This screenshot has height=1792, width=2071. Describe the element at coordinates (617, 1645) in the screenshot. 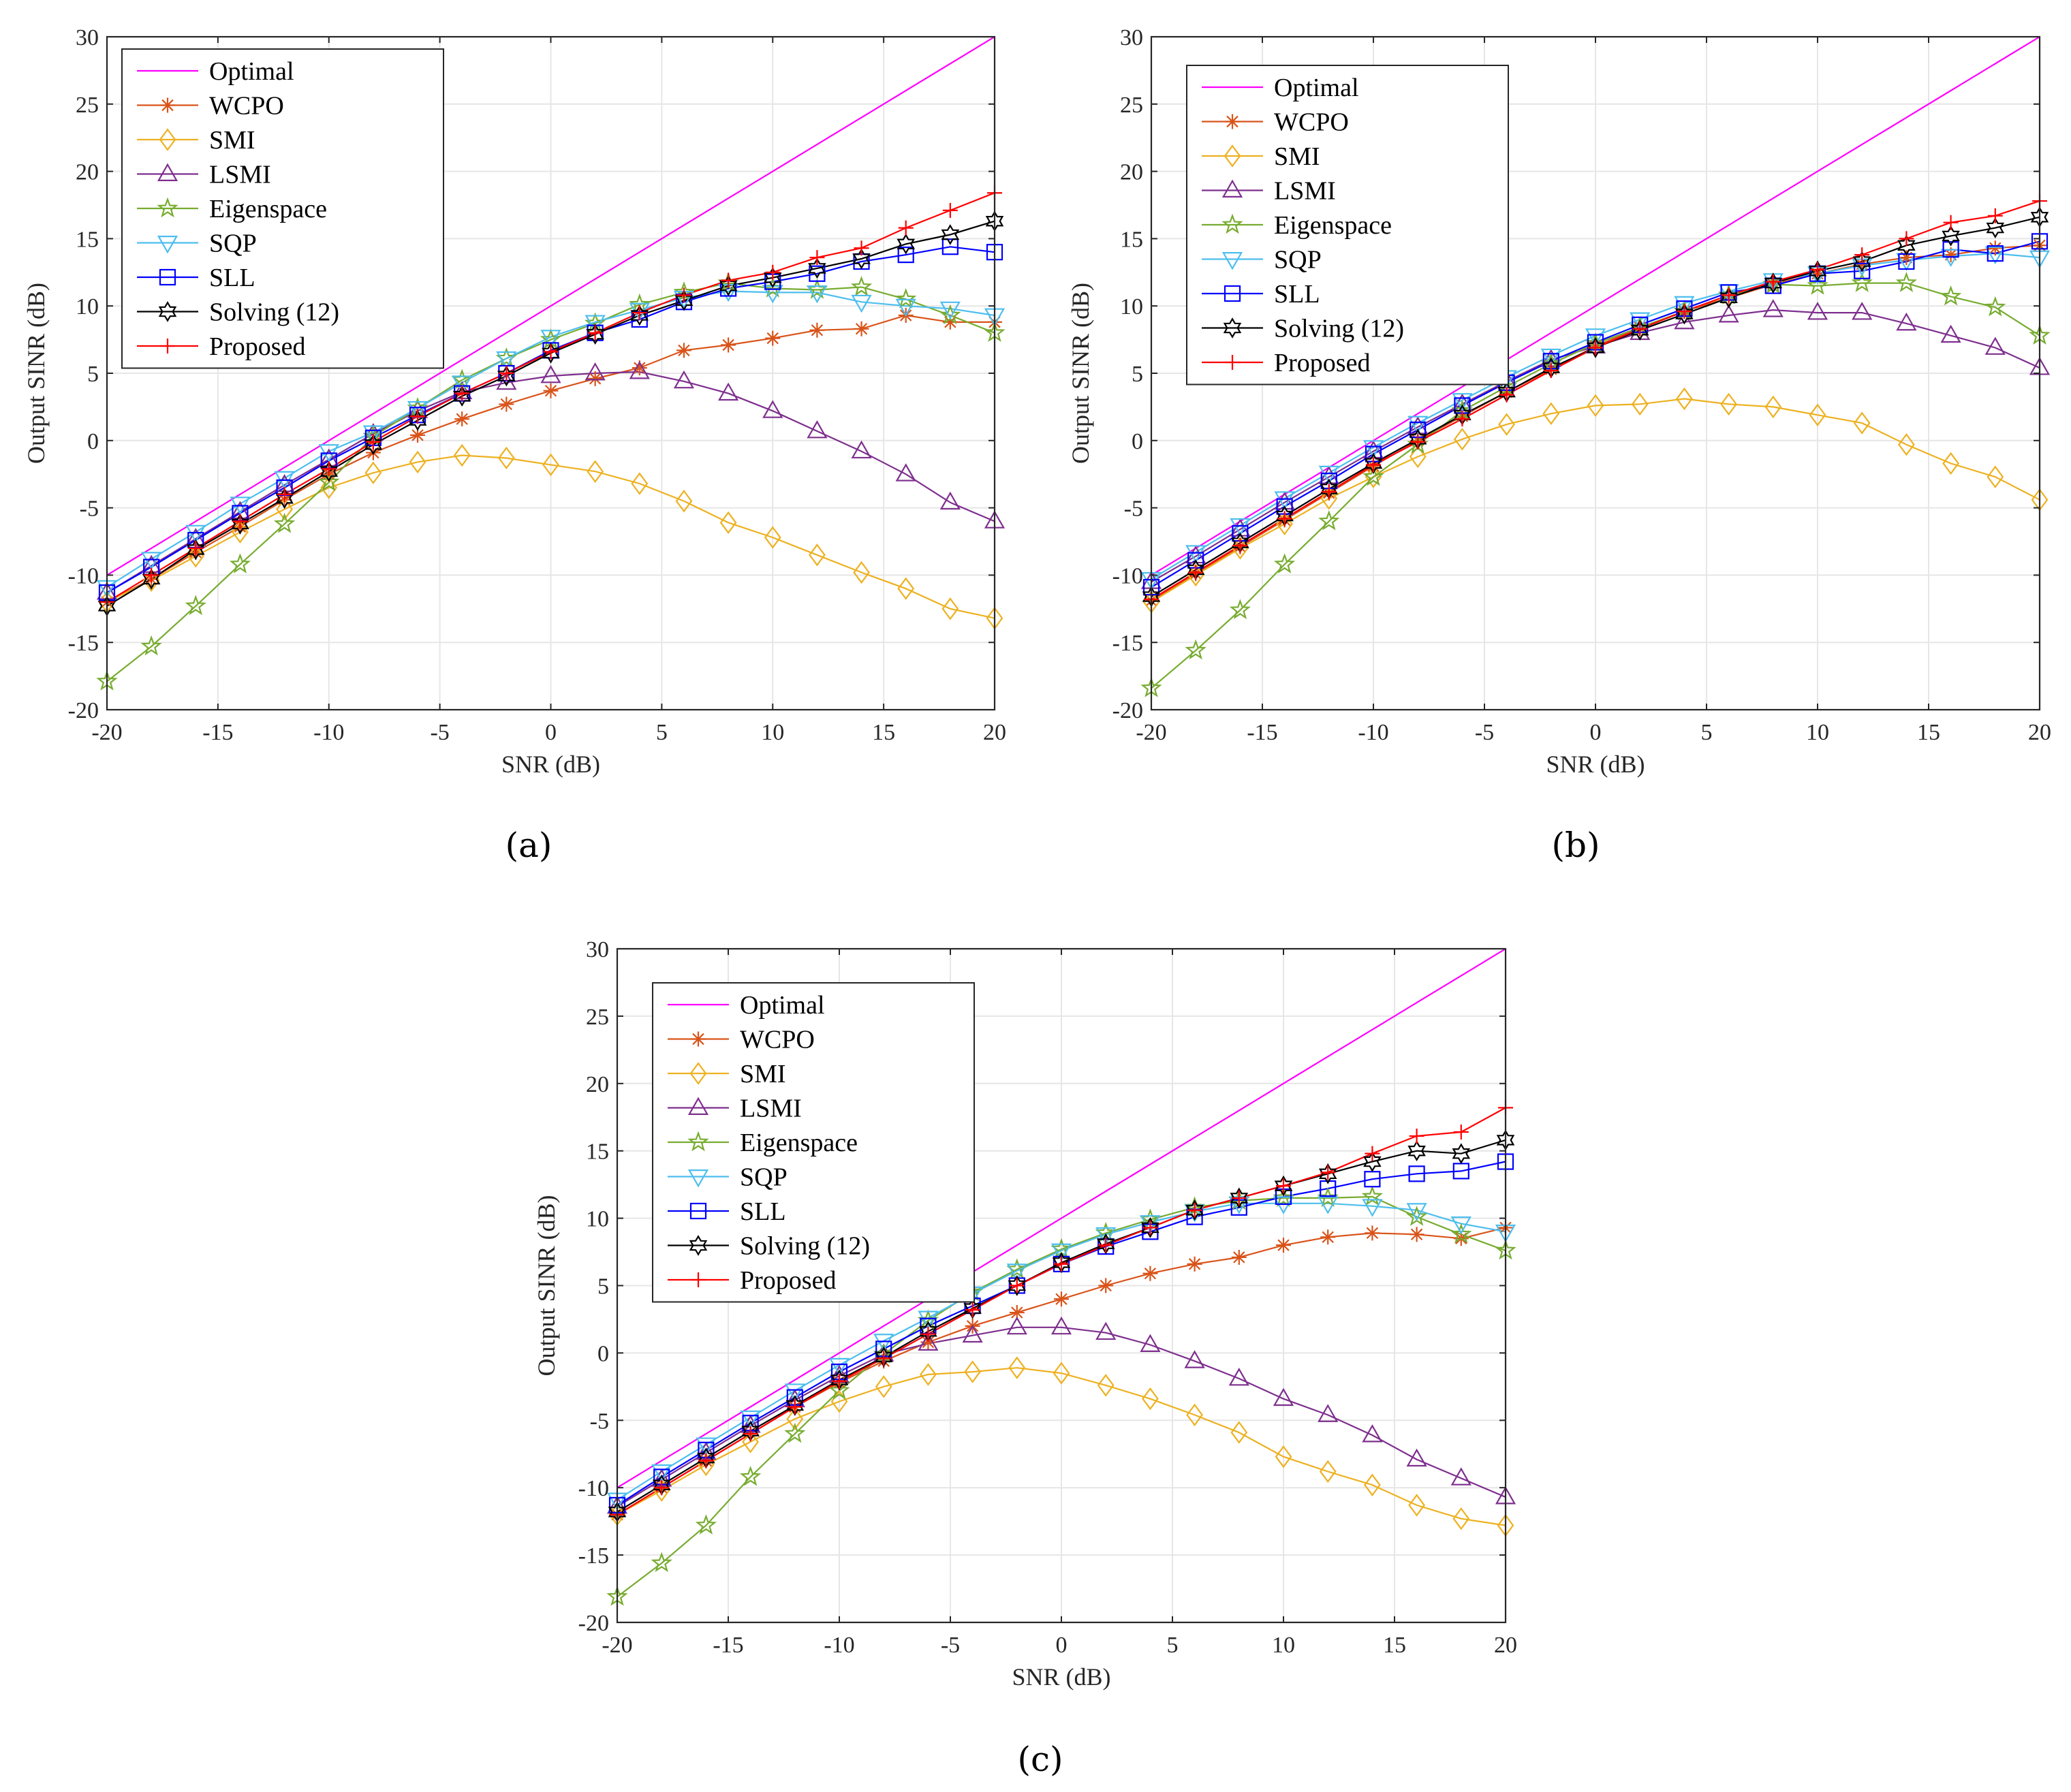

I see `x-tick-label: -20` at that location.